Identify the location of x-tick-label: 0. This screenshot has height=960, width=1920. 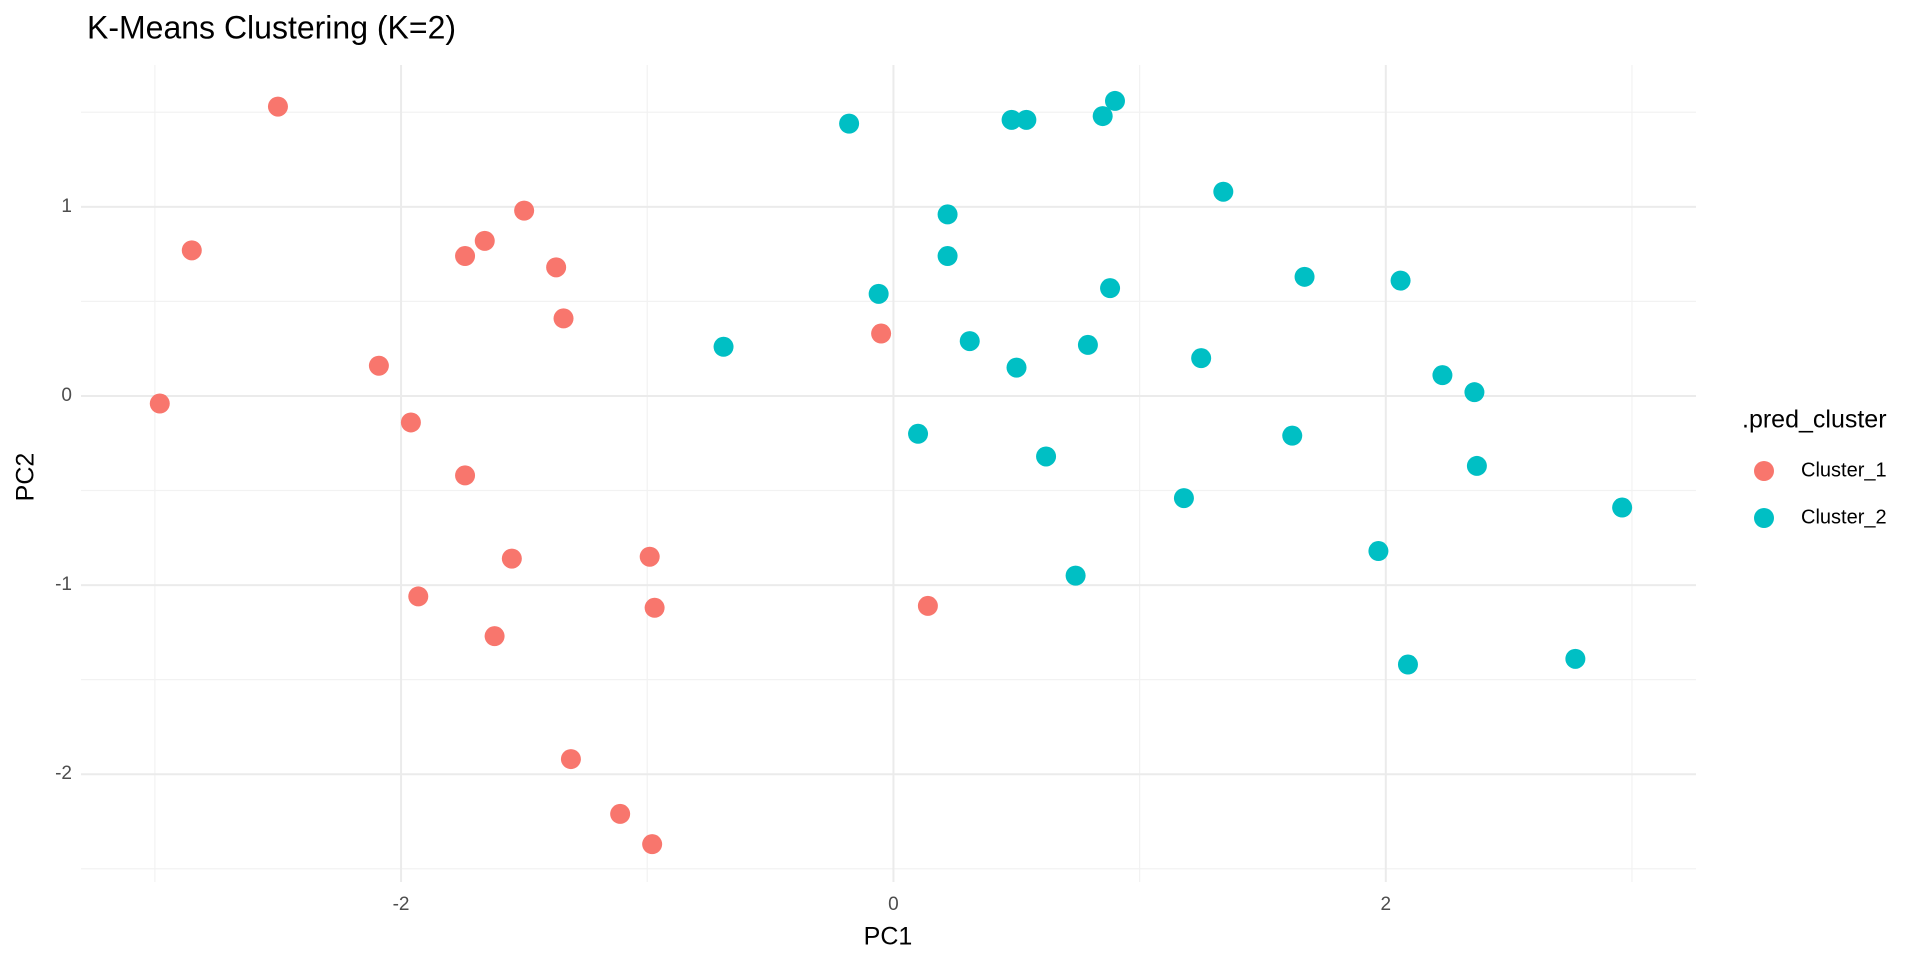
(893, 904).